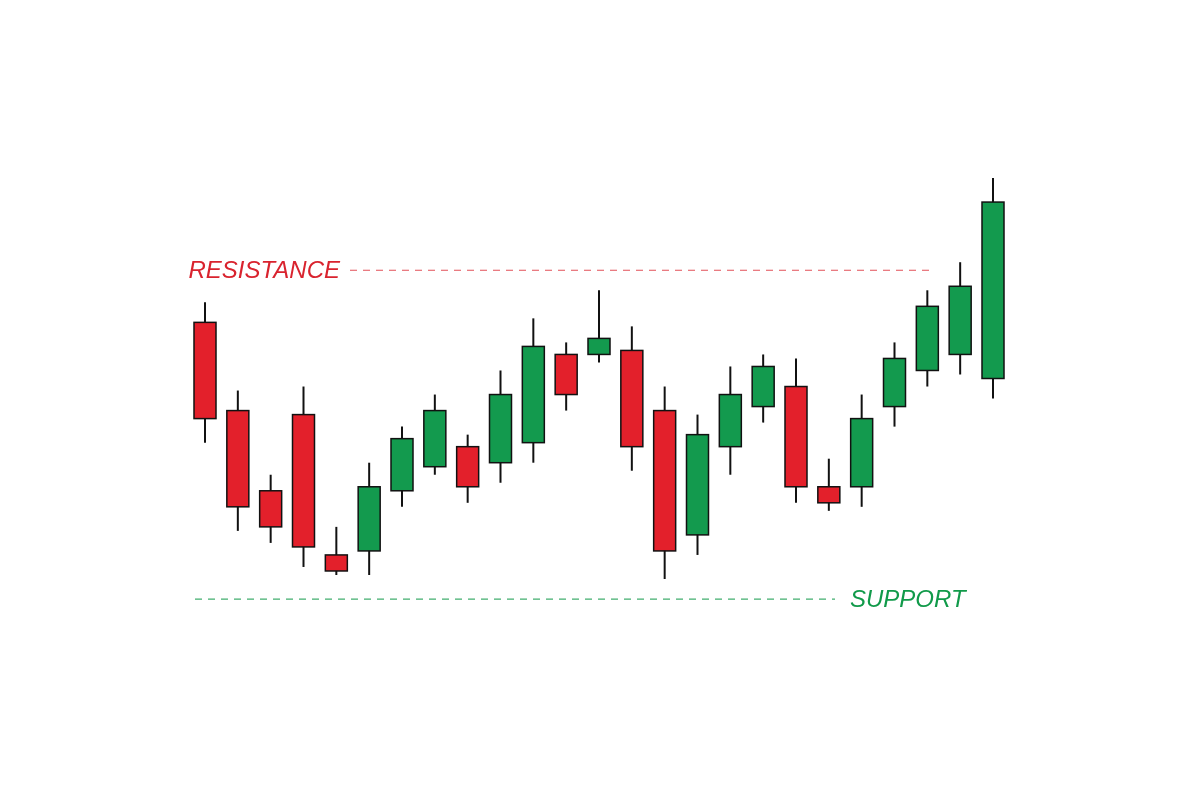 The image size is (1200, 788). I want to click on ref-line-label: RESISTANCE, so click(264, 270).